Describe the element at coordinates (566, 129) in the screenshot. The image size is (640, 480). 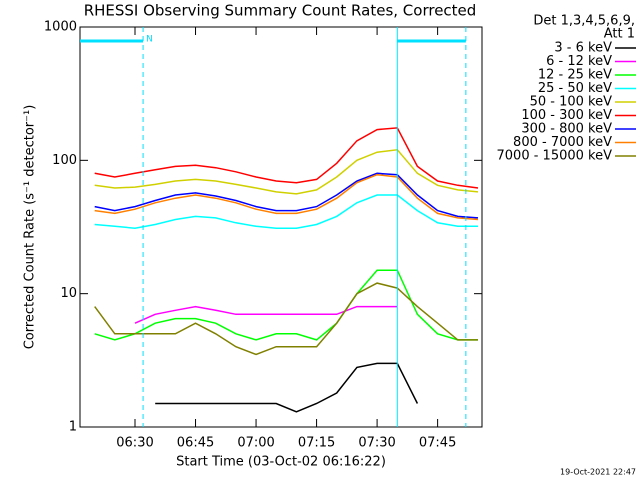
I see `legend-label: 300 - 800 keV` at that location.